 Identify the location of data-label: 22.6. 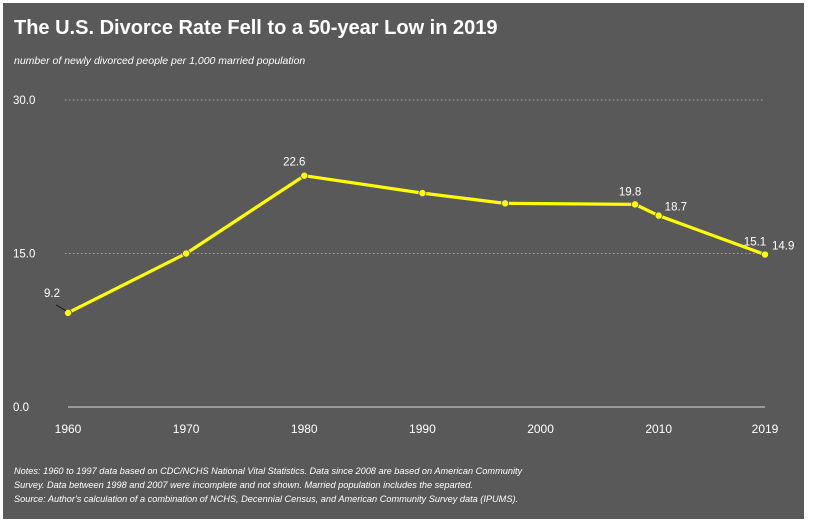
(294, 163).